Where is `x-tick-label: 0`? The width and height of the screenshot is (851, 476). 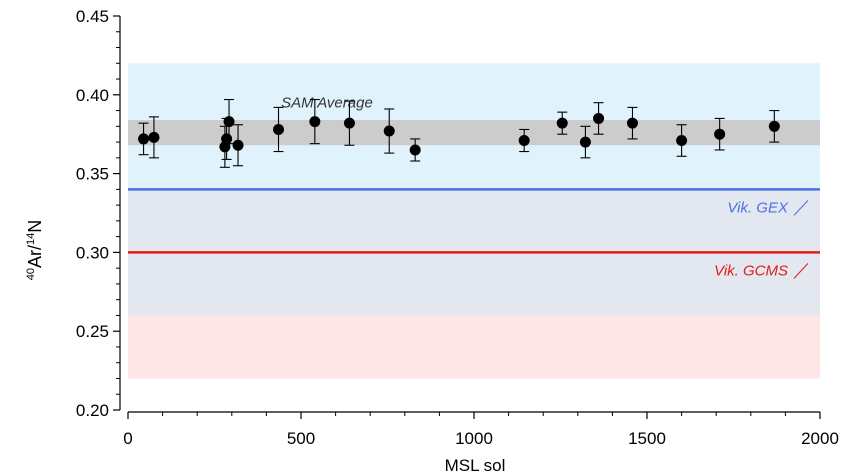 x-tick-label: 0 is located at coordinates (127, 438).